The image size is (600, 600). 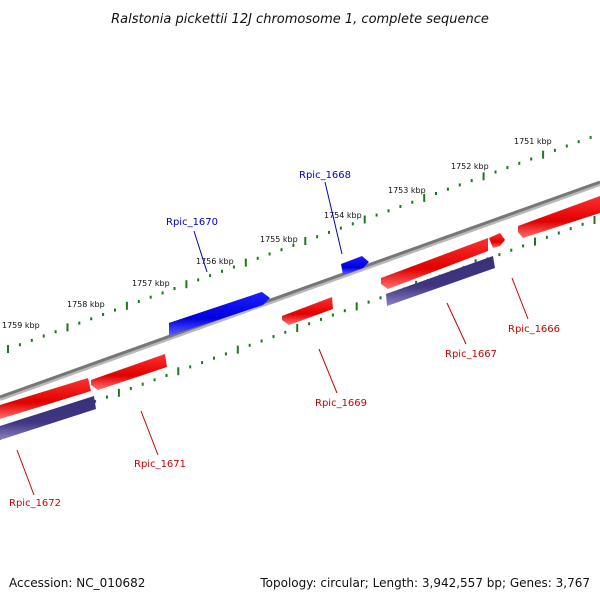 I want to click on gene-label: Rpic_1666, so click(x=534, y=329).